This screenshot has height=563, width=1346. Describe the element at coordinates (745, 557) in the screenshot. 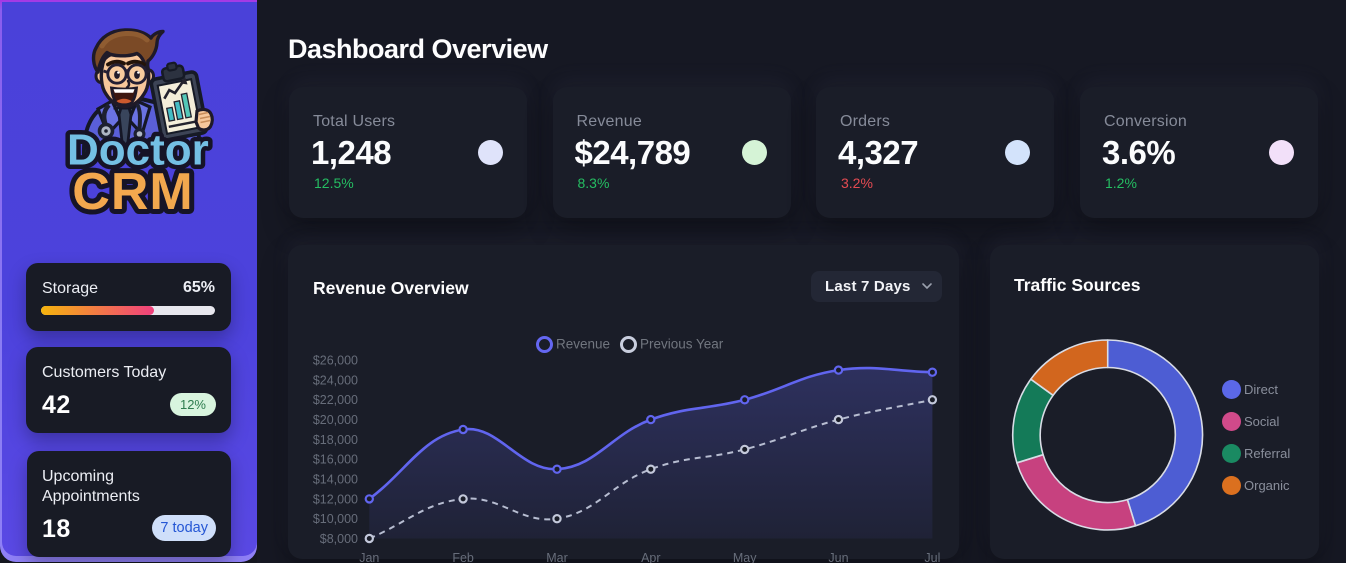

I see `svg-text: May` at that location.